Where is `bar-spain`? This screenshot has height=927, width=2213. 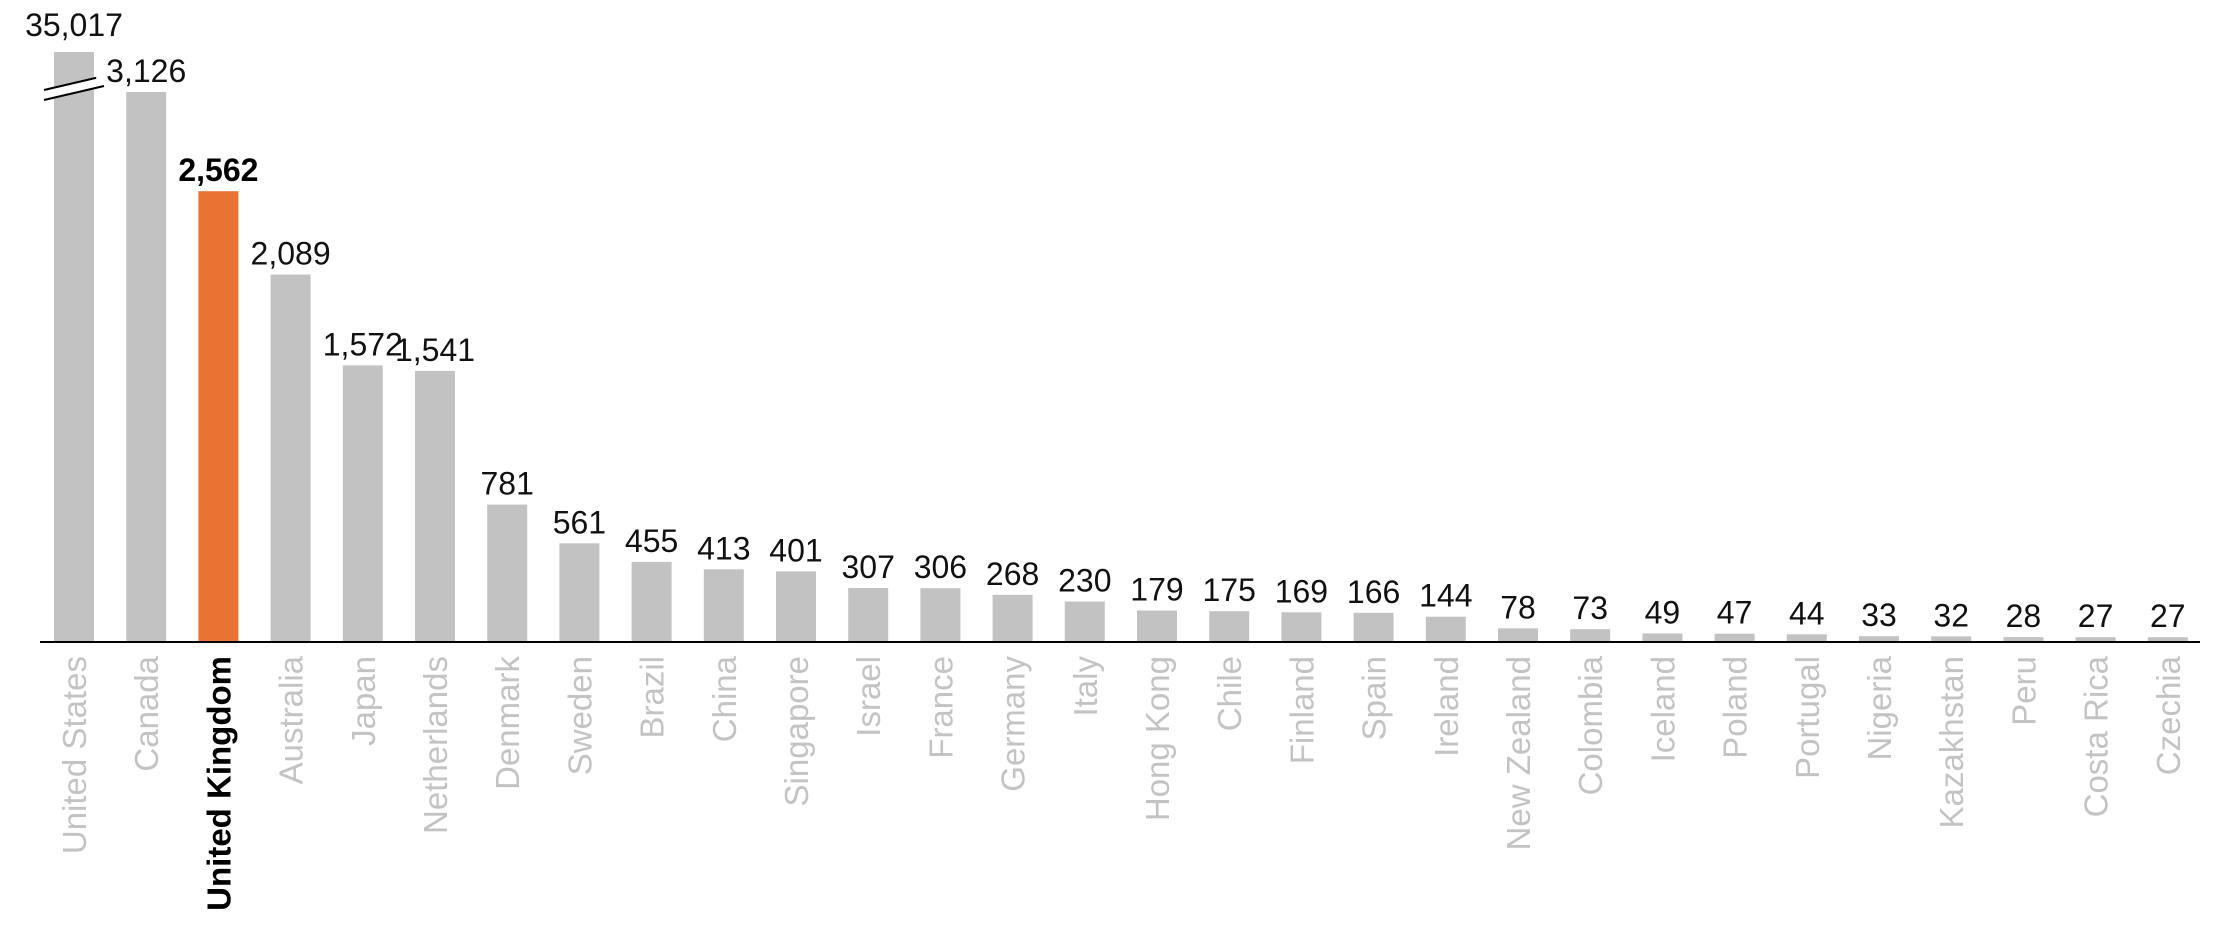
bar-spain is located at coordinates (1373, 627).